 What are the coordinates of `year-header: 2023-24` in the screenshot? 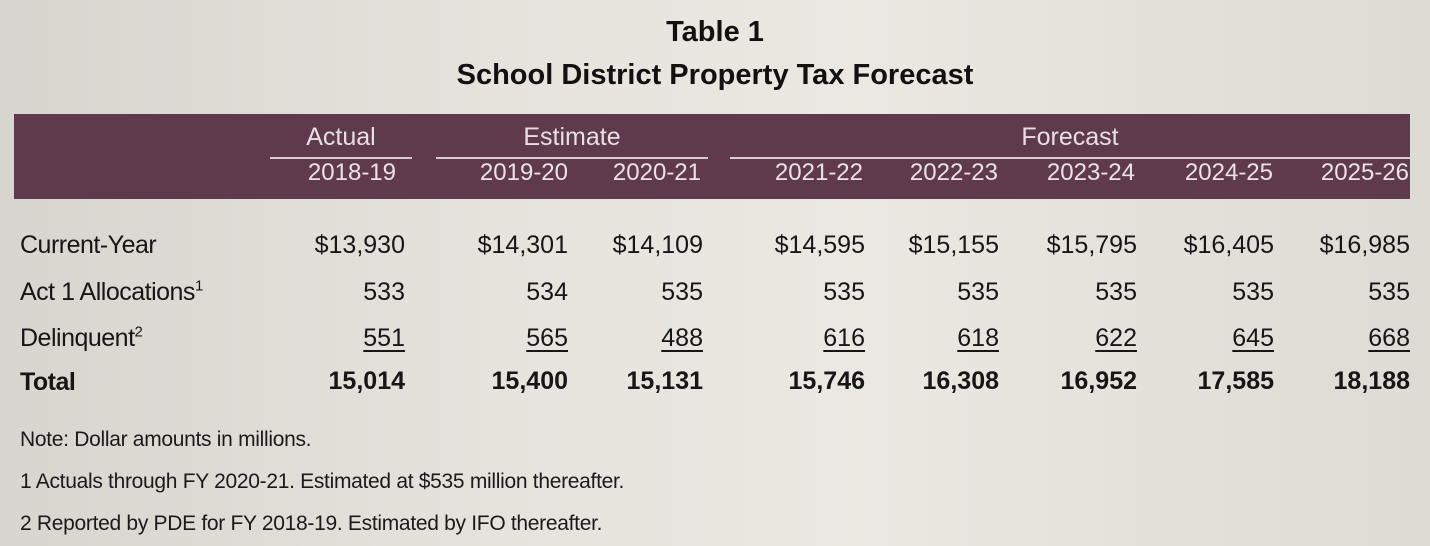 It's located at (1090, 172).